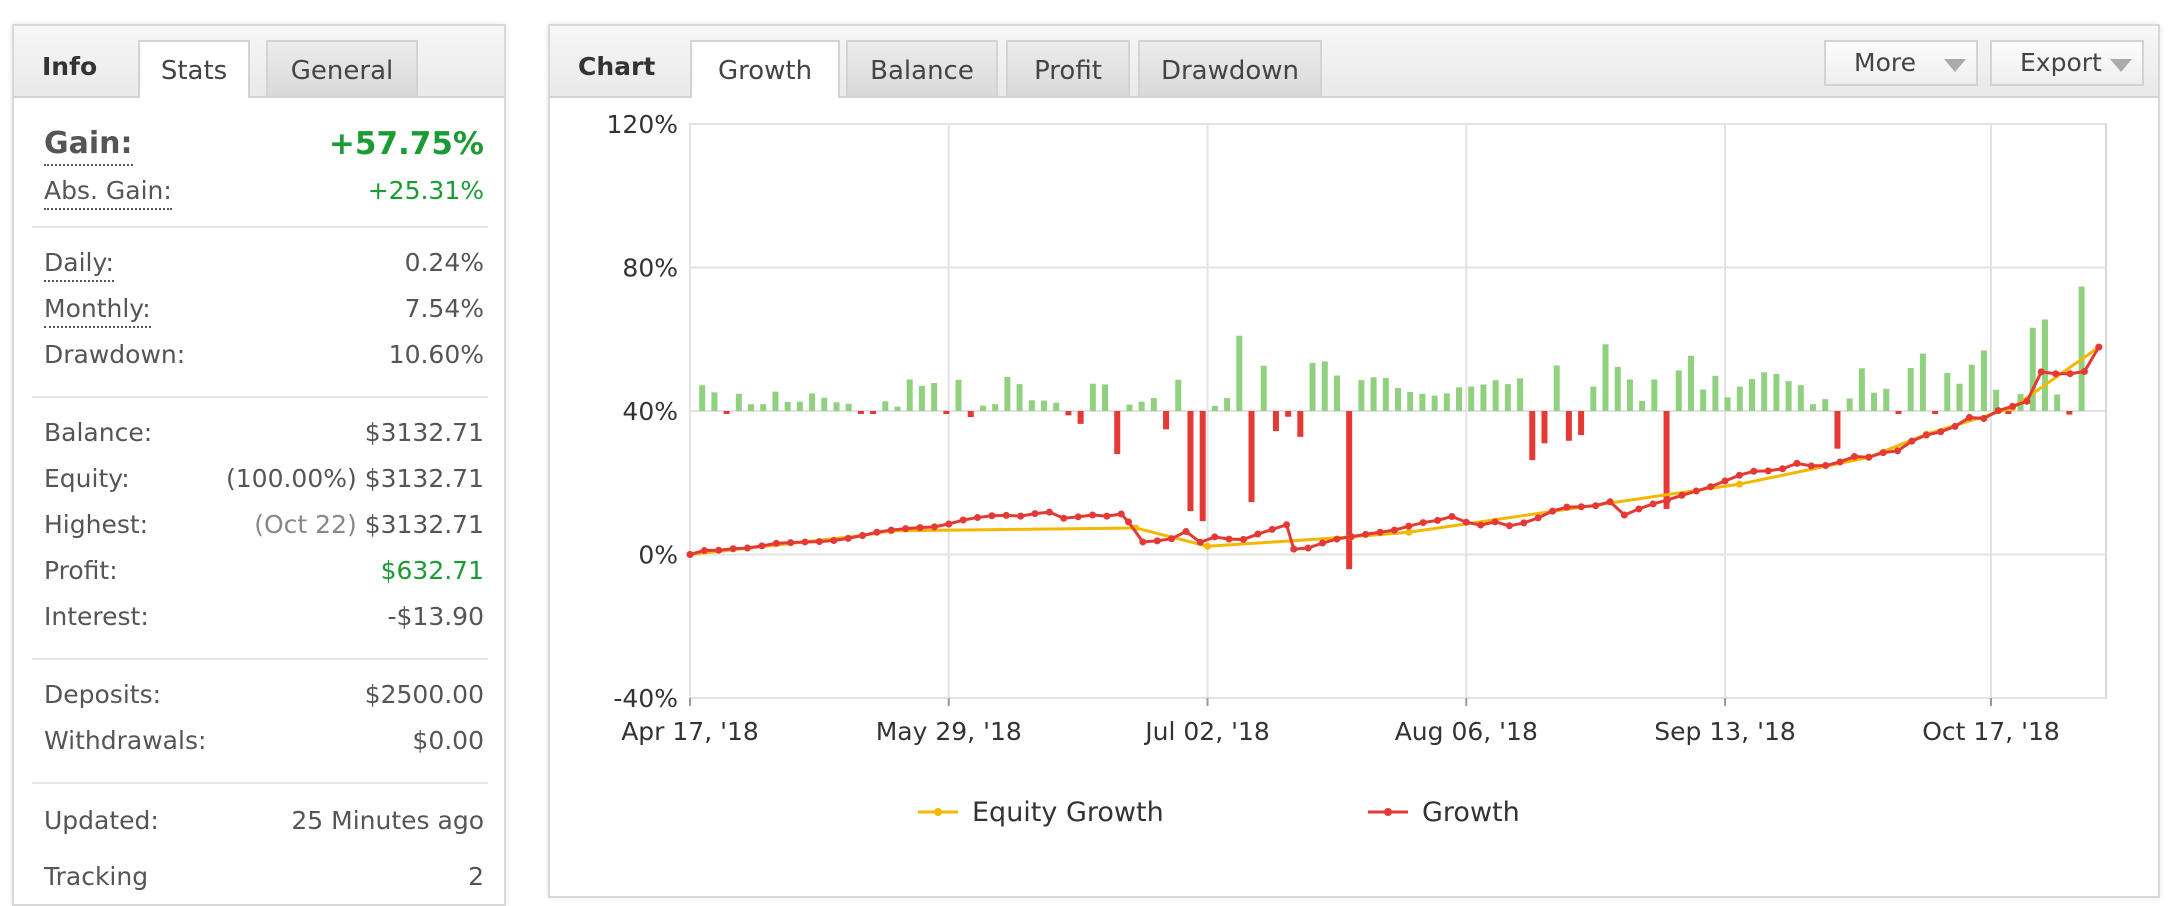 The image size is (2177, 906). I want to click on daily-value: 0.24%, so click(444, 262).